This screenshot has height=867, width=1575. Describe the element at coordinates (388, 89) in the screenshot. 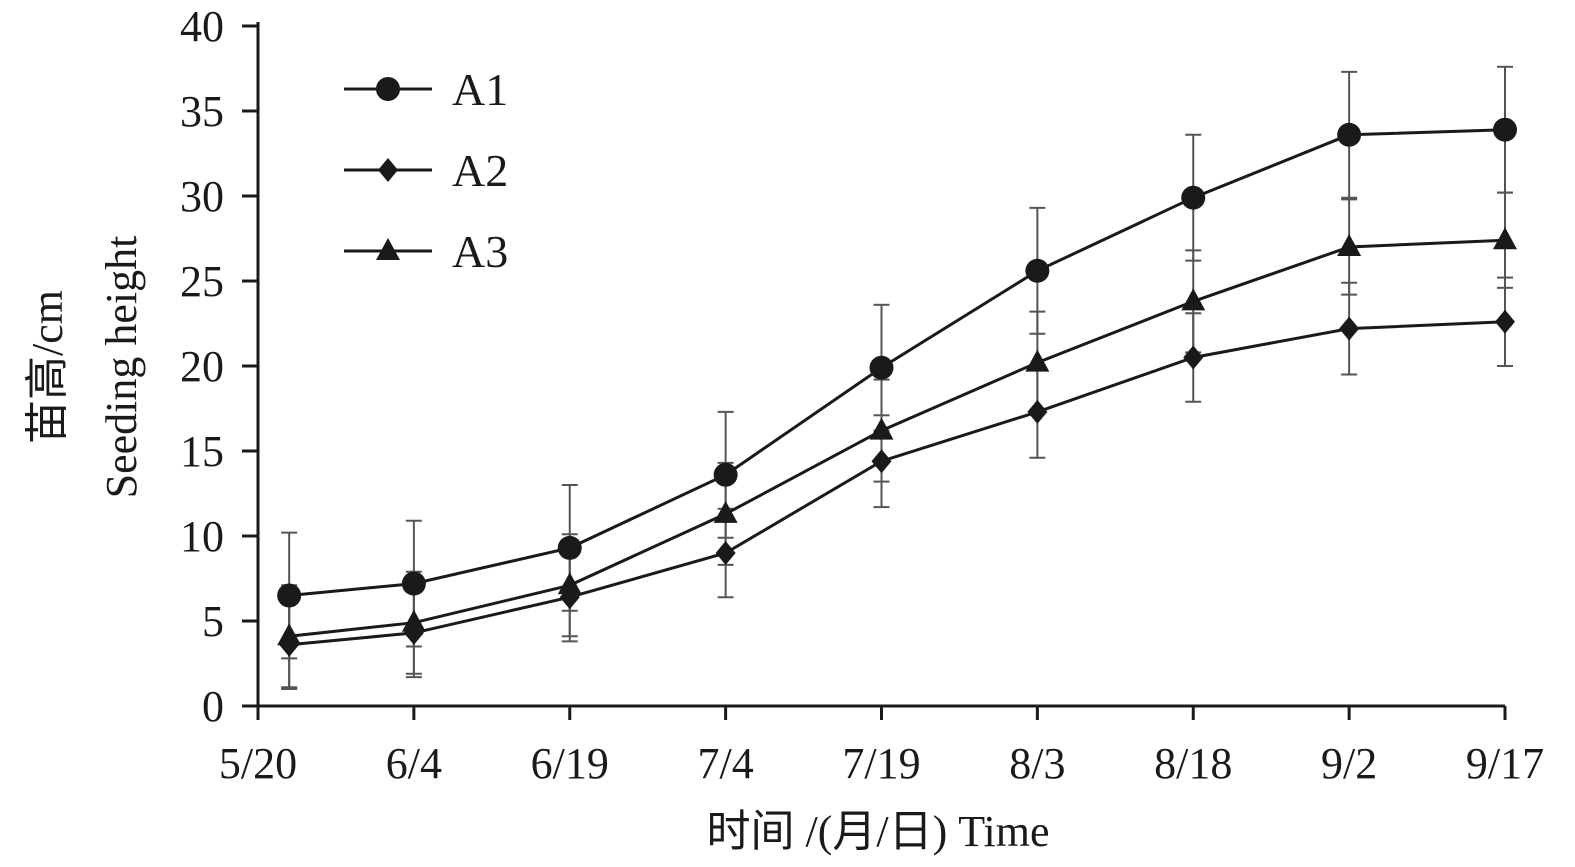

I see `legend-marker-A1` at that location.